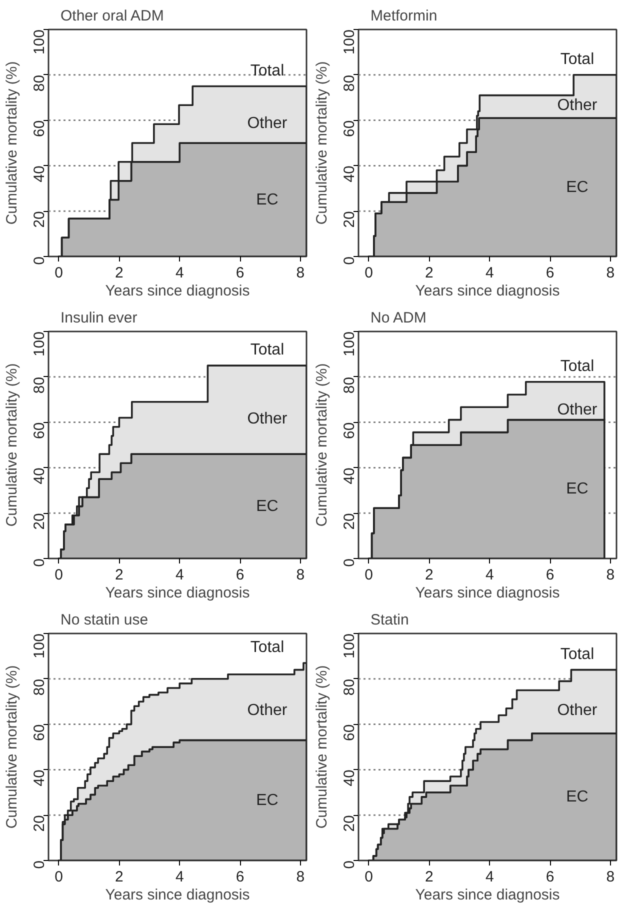 This screenshot has width=621, height=908. What do you see at coordinates (398, 318) in the screenshot?
I see `chart-title: No ADM` at bounding box center [398, 318].